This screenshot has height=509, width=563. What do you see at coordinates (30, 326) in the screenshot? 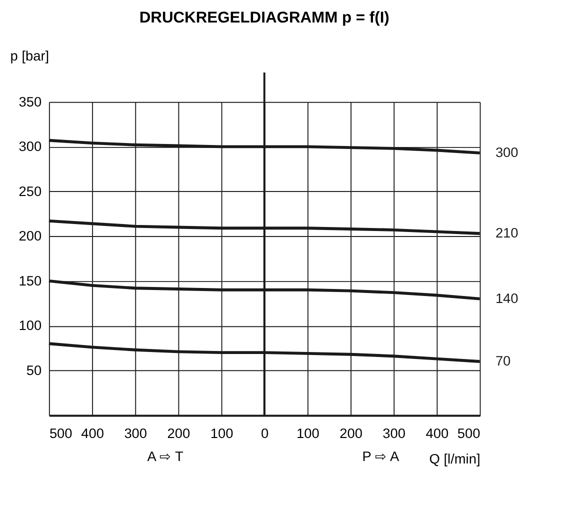
I see `y-tick-label: 100` at bounding box center [30, 326].